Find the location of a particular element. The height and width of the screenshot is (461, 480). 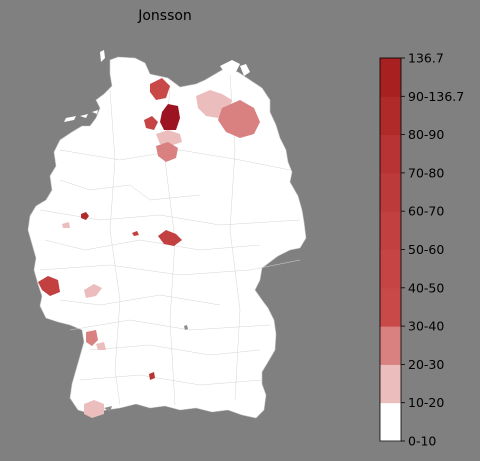

region-palatinate is located at coordinates (92, 338).